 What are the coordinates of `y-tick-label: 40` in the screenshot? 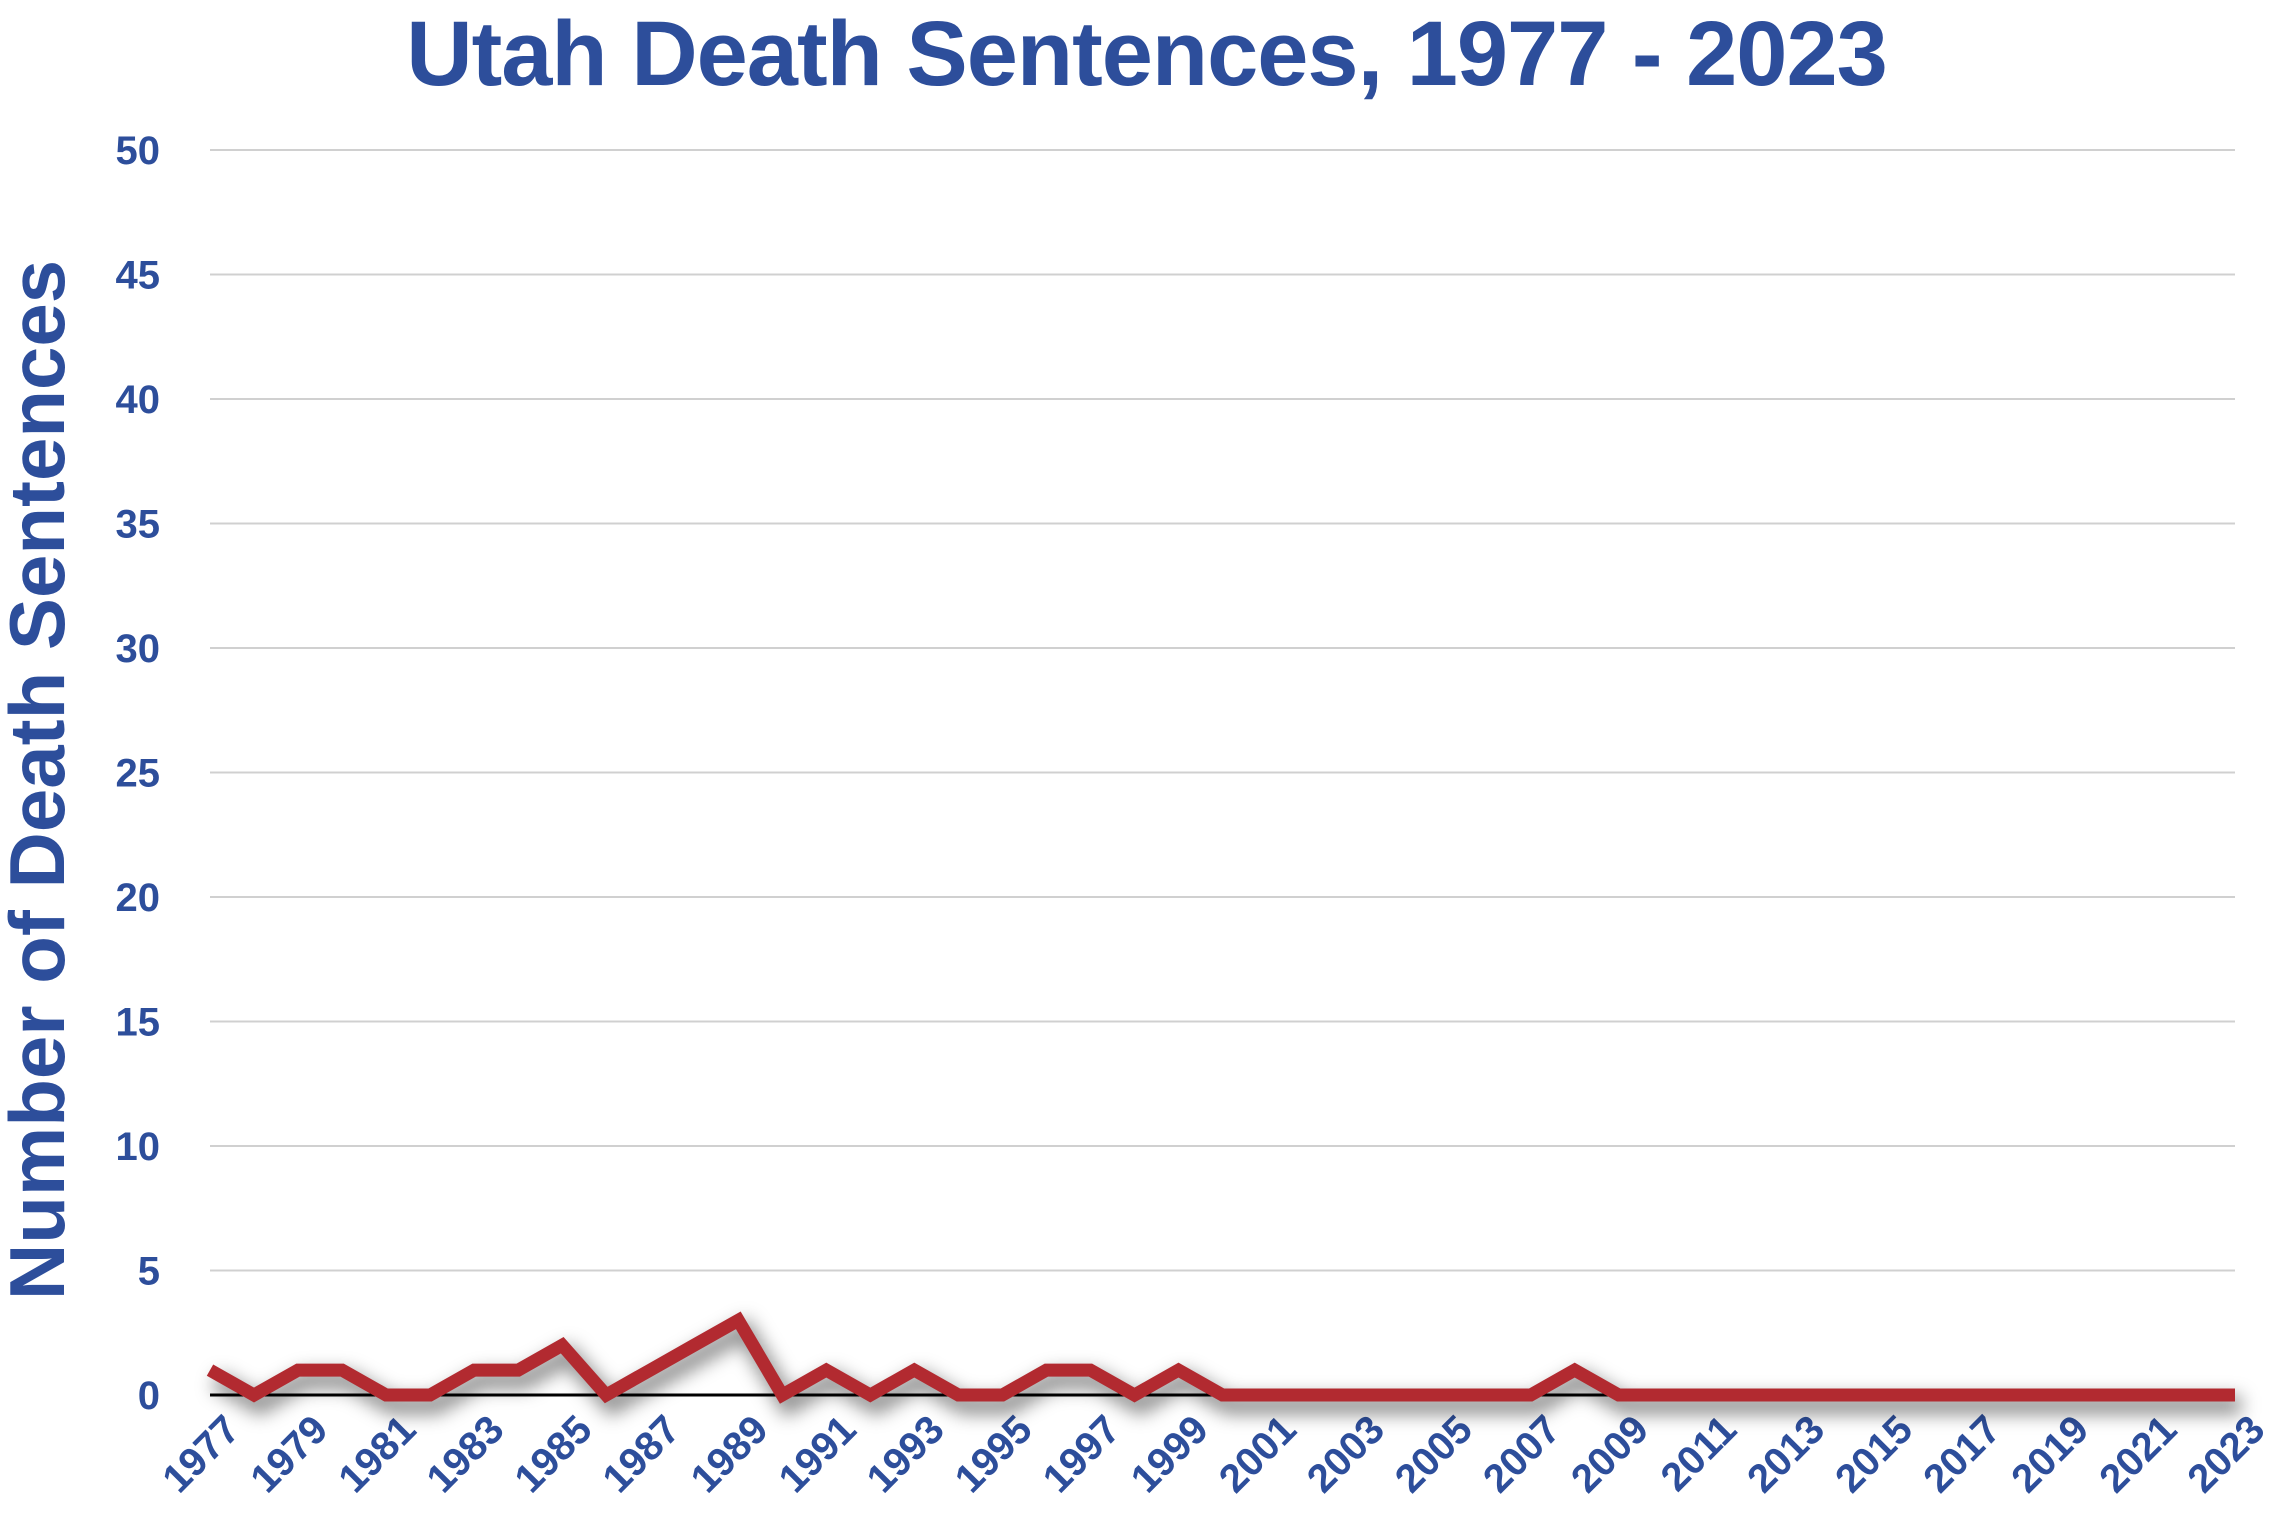 It's located at (138, 400).